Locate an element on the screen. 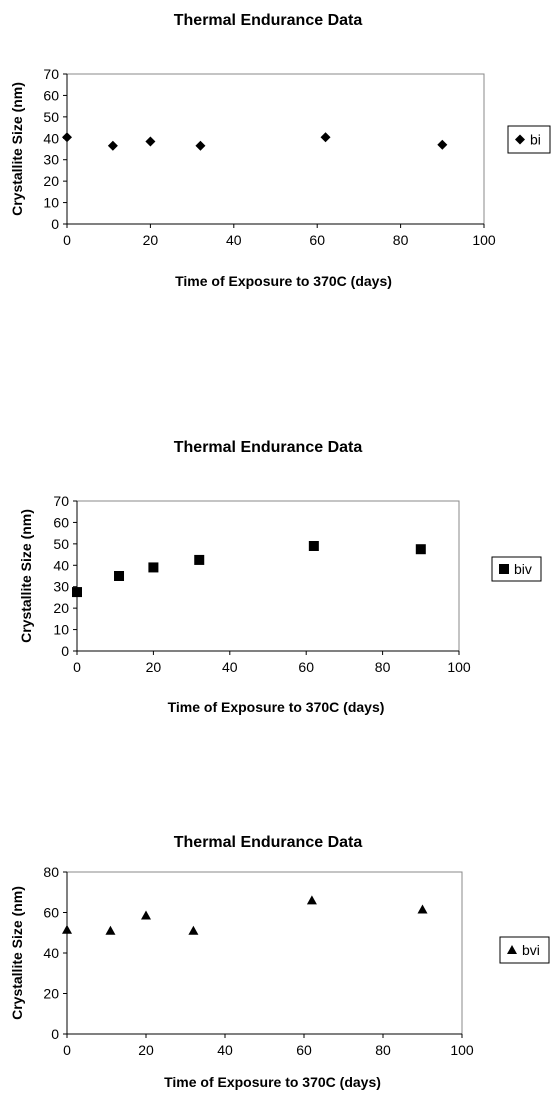 This screenshot has width=560, height=1105. legend-label: bvi is located at coordinates (531, 950).